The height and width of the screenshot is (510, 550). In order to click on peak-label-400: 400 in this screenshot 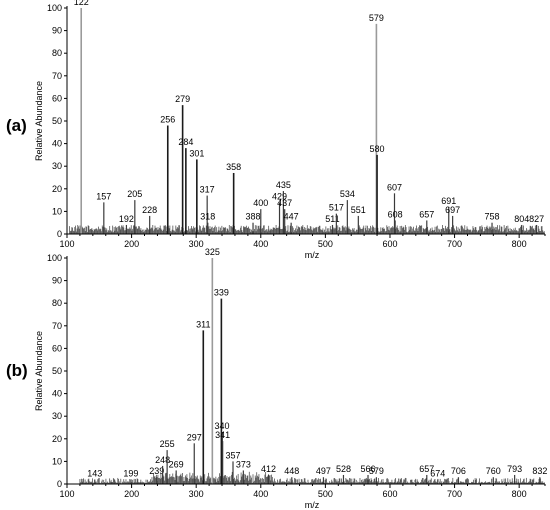, I will do `click(260, 203)`.